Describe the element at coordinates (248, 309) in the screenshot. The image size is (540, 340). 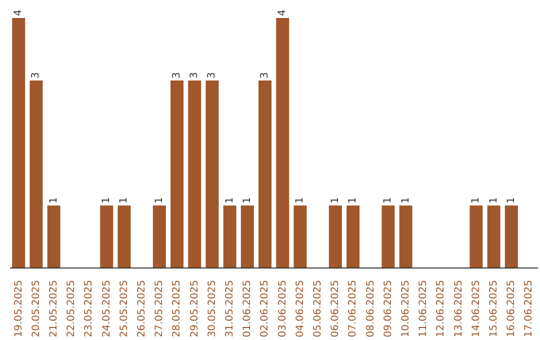
I see `x-tick-label: 01.06.2025` at that location.